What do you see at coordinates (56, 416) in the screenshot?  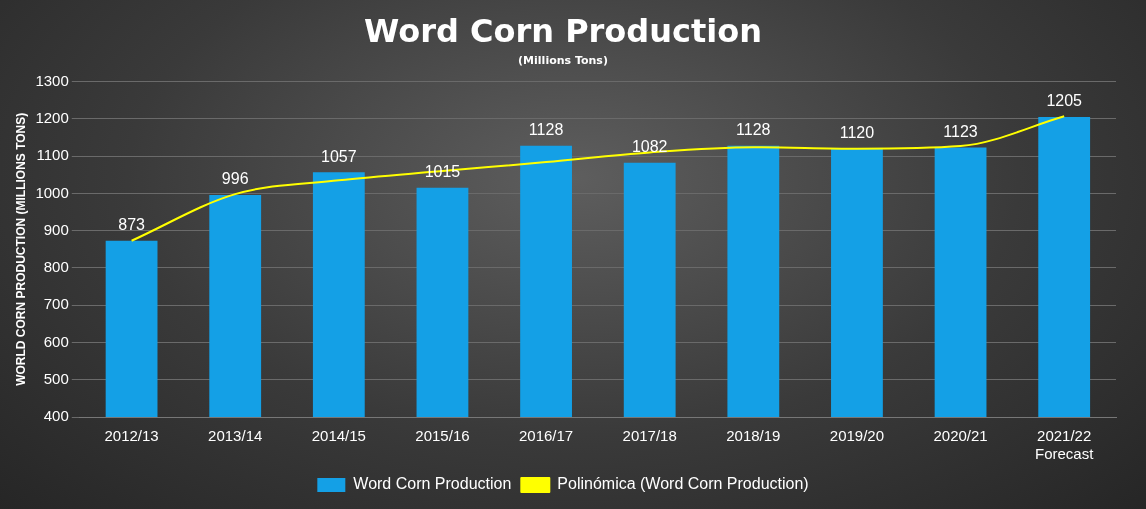 I see `y-tick-label: 400` at bounding box center [56, 416].